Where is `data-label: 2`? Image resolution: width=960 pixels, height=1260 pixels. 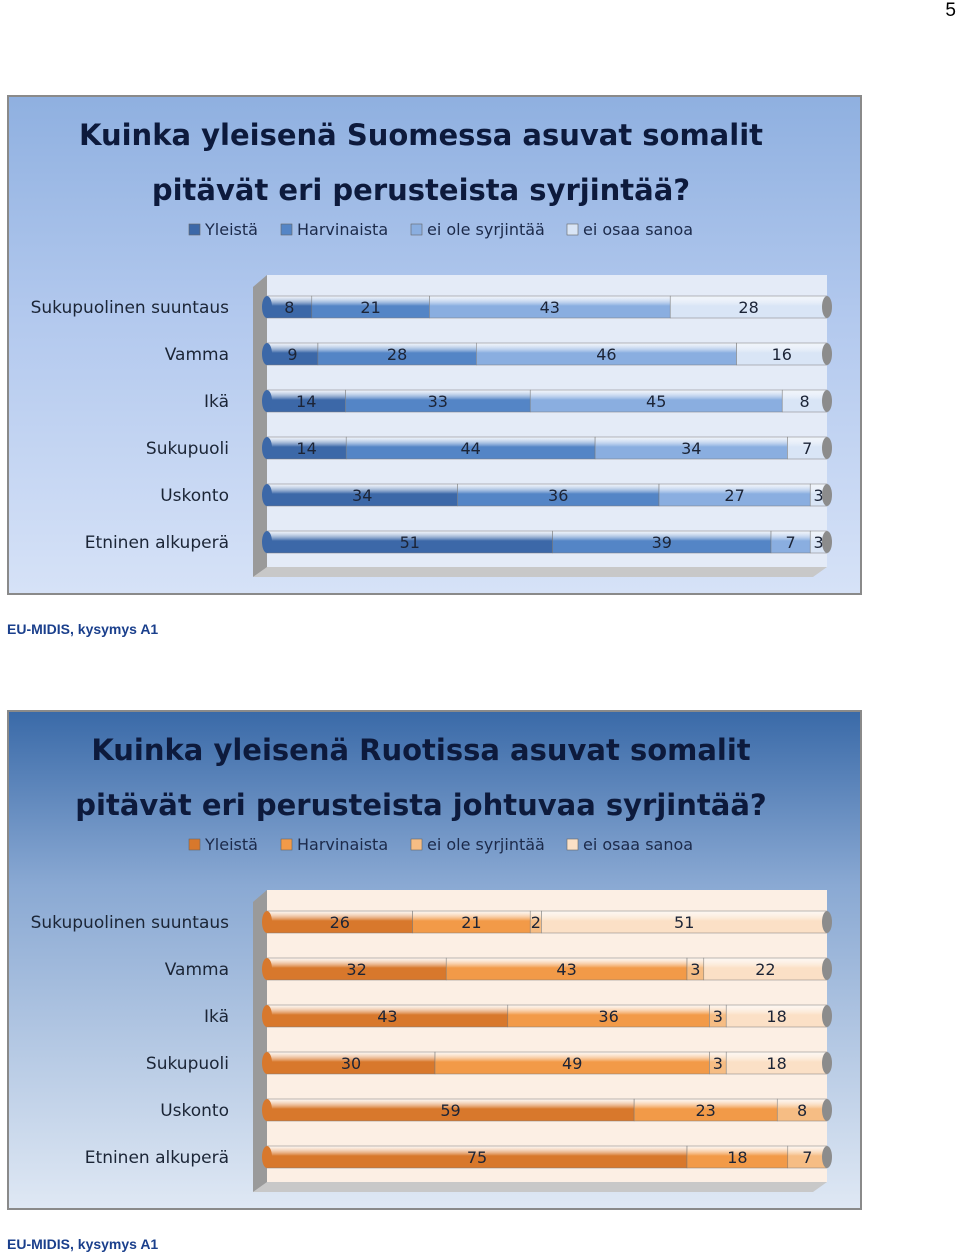
data-label: 2 is located at coordinates (536, 922).